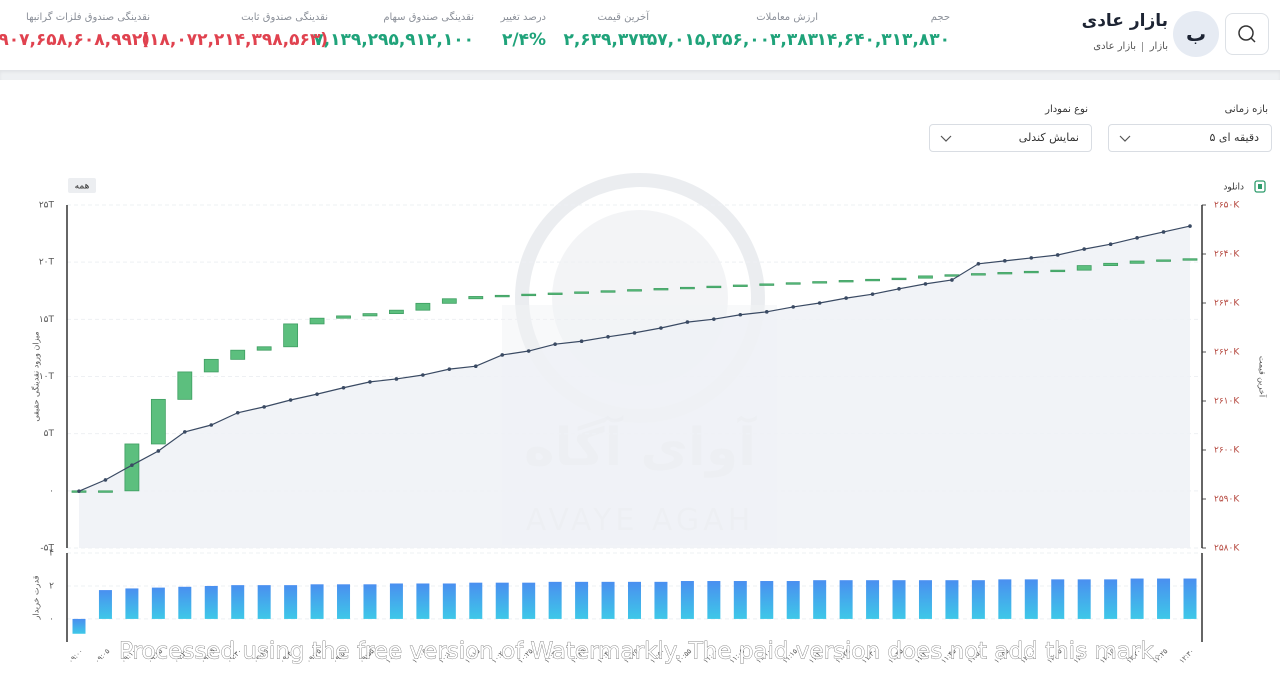 The image size is (1280, 697). I want to click on search-button, so click(1247, 34).